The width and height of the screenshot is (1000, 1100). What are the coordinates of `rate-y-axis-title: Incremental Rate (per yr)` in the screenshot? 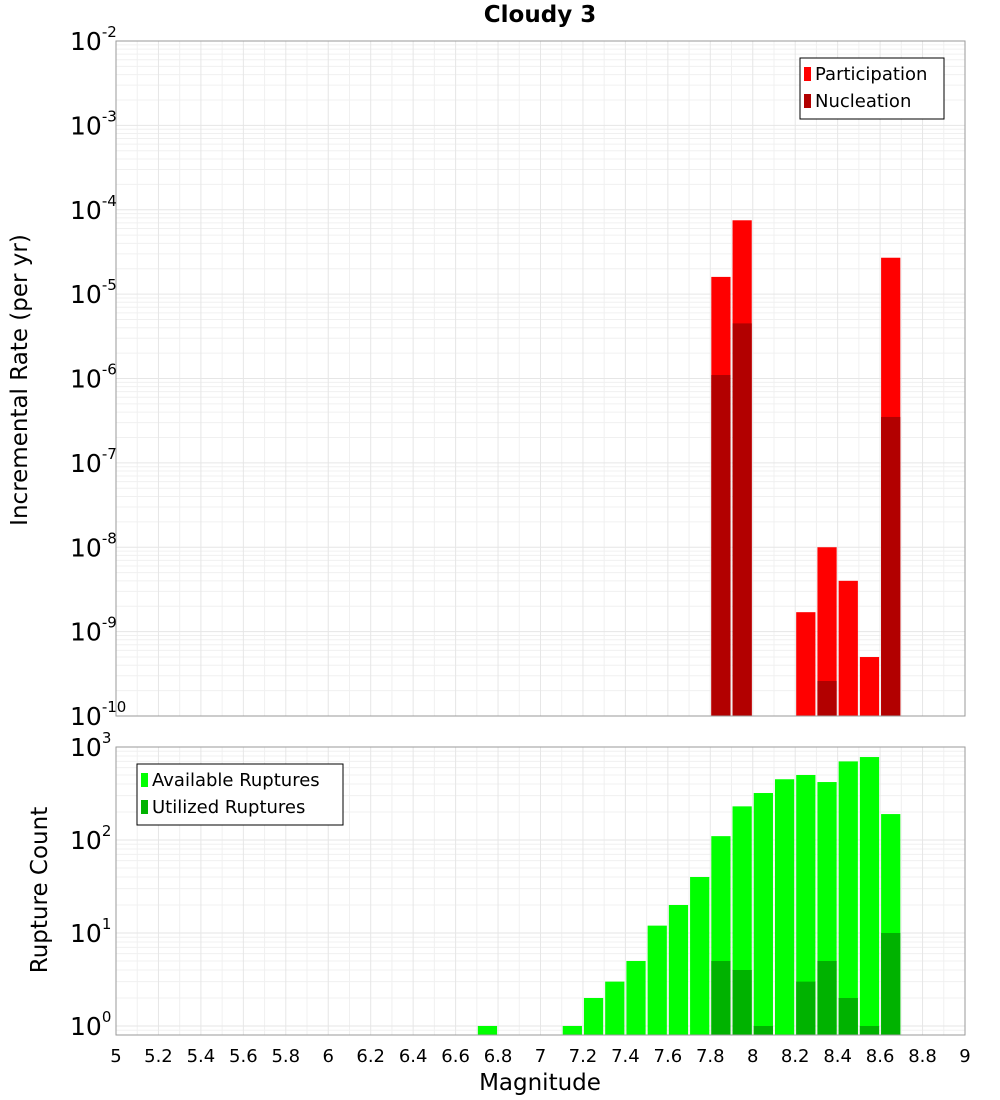 It's located at (20, 380).